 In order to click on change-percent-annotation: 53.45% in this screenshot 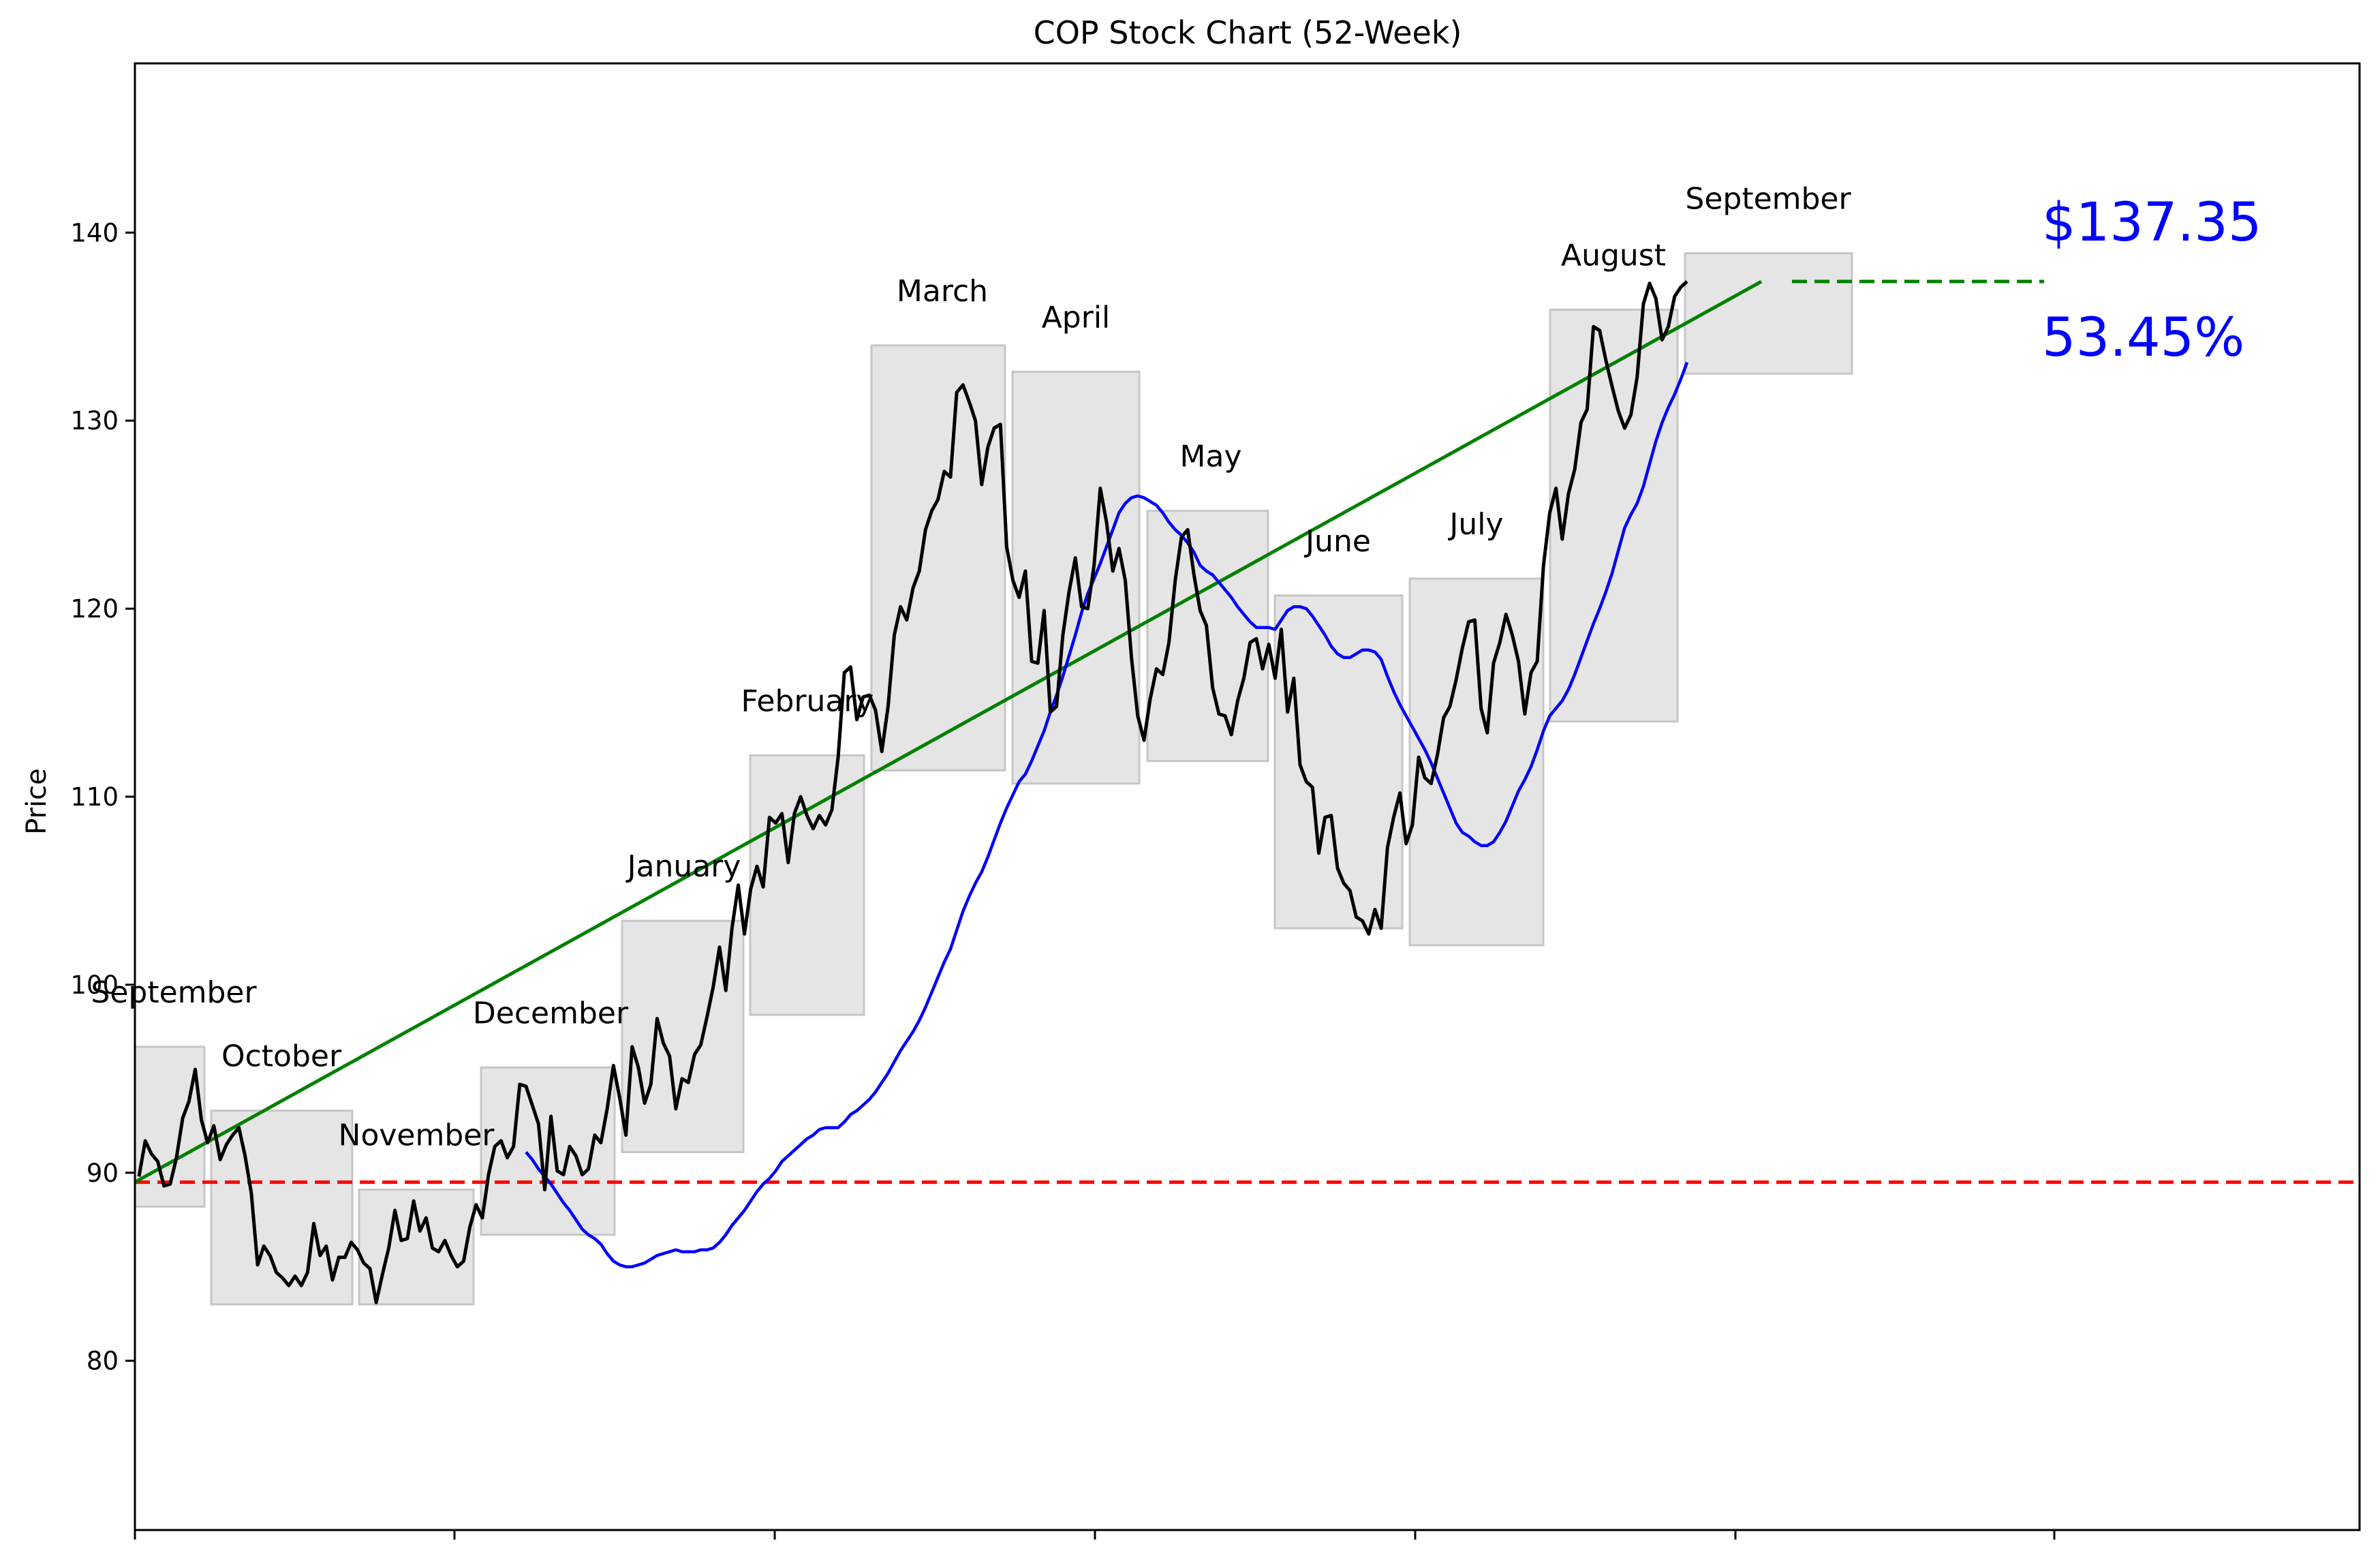, I will do `click(2143, 338)`.